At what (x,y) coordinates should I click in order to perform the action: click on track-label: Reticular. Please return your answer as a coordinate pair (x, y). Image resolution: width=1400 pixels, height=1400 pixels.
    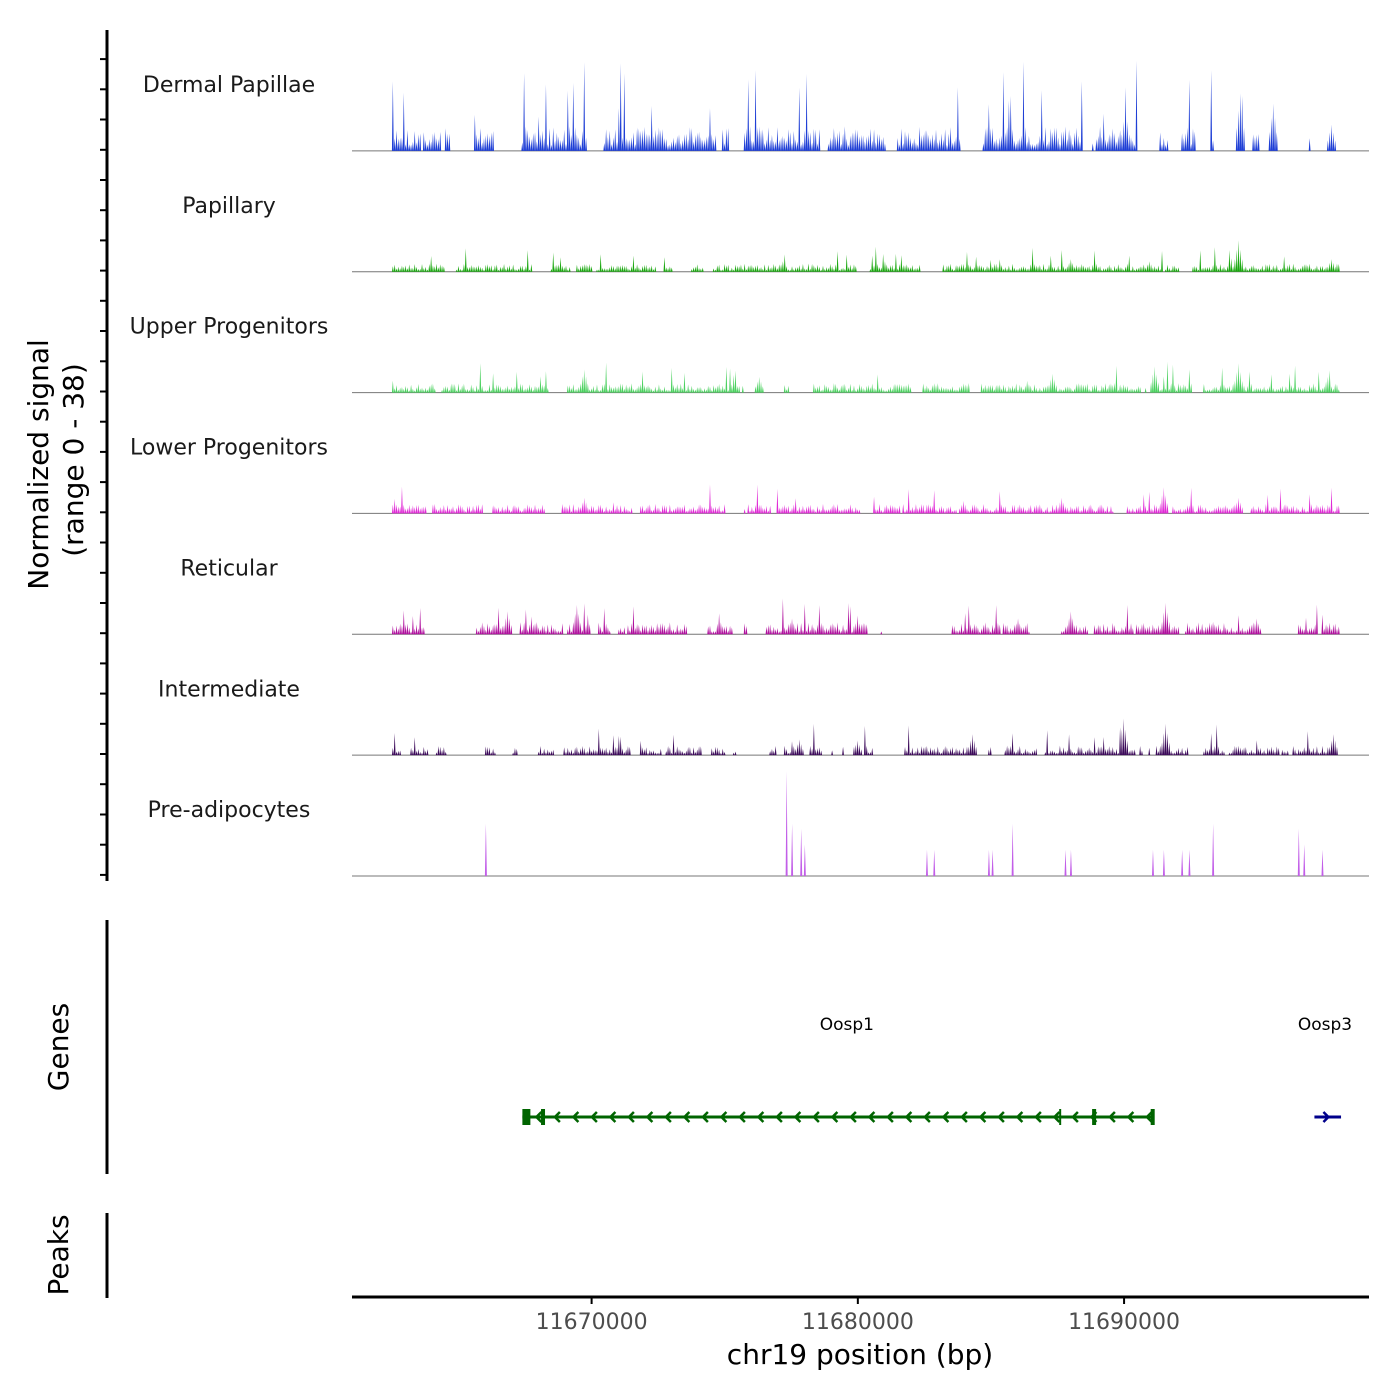
    Looking at the image, I should click on (229, 568).